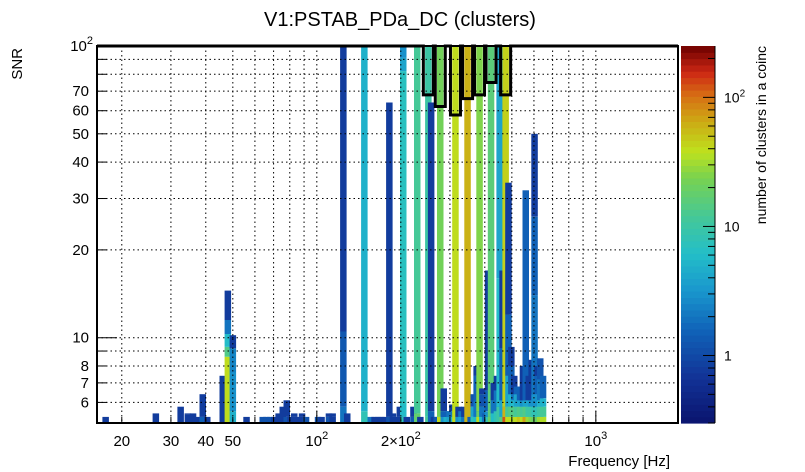 The height and width of the screenshot is (472, 805). I want to click on color-axis-ticks: 1 10 102, so click(724, 241).